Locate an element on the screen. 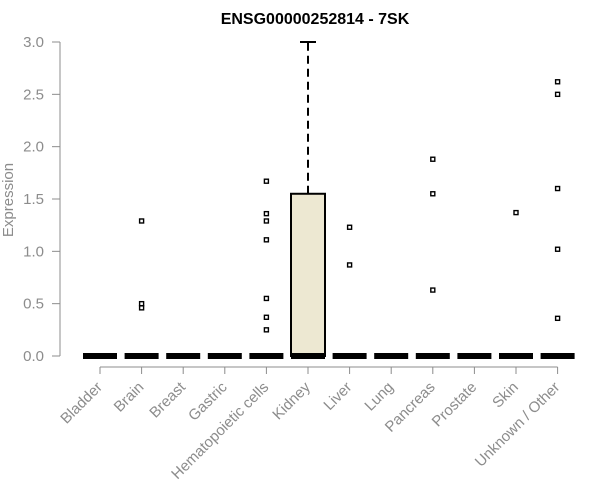 Image resolution: width=600 pixels, height=500 pixels. box-unknown-other is located at coordinates (557, 219).